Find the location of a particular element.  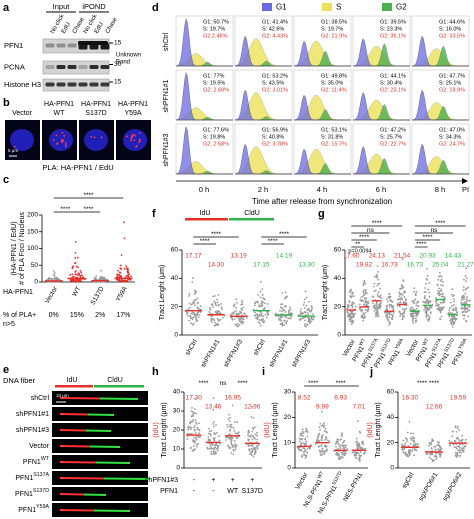

row-label: PFN1WT is located at coordinates (36, 460).